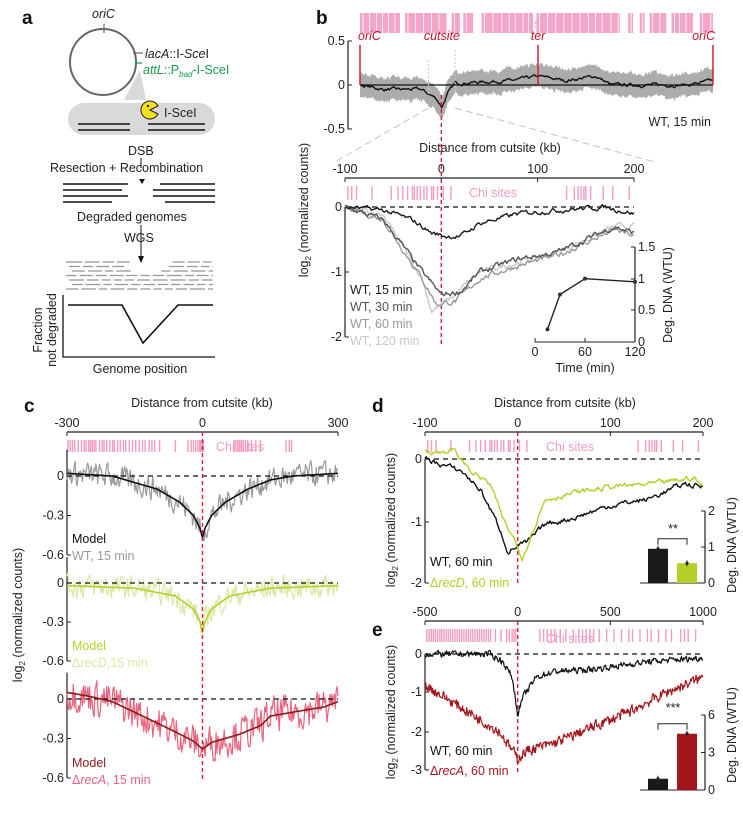 Image resolution: width=743 pixels, height=819 pixels. Describe the element at coordinates (711, 583) in the screenshot. I see `d-inset-y-tick-label: 0` at that location.